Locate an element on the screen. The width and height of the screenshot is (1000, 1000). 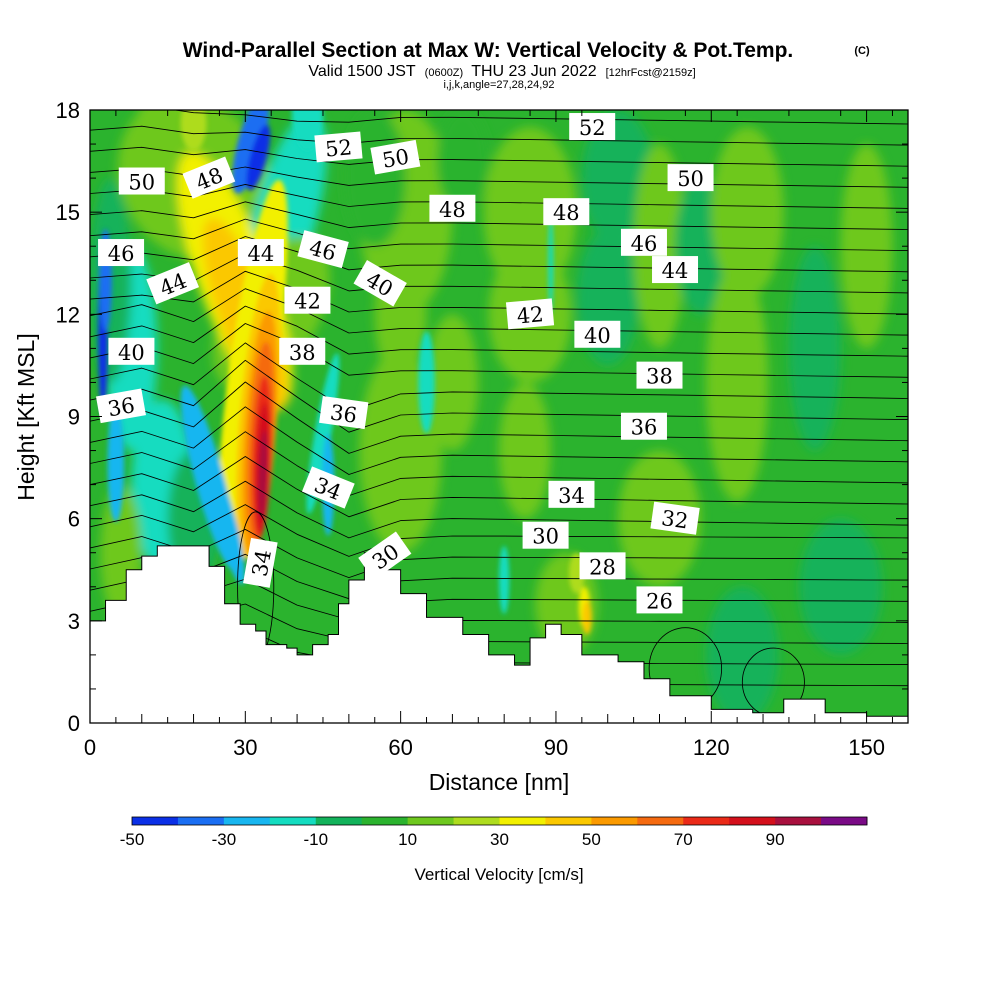
x-tick-label: 0 is located at coordinates (90, 747).